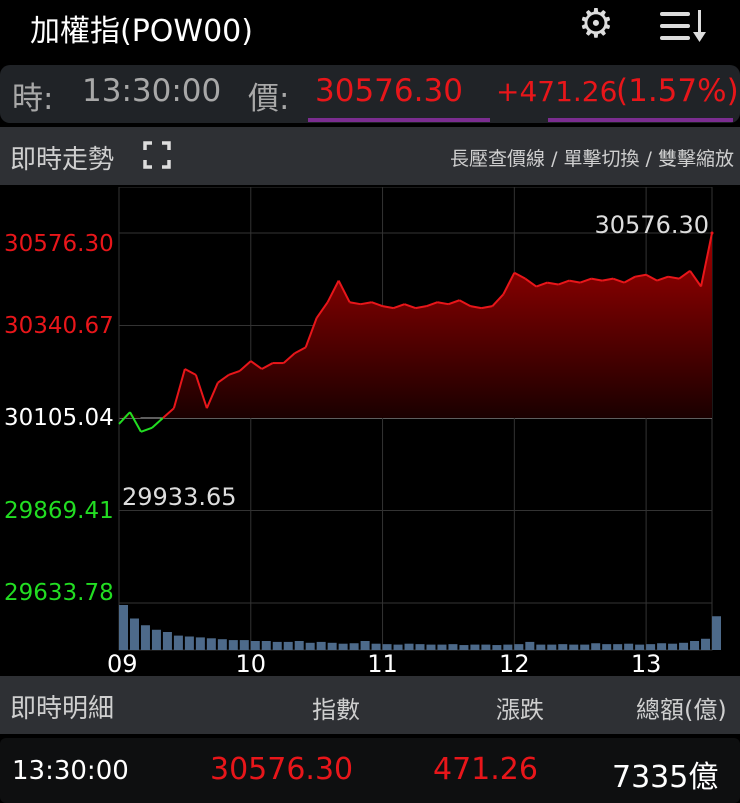 Image resolution: width=740 pixels, height=803 pixels. What do you see at coordinates (70, 771) in the screenshot?
I see `row-time: 13:30:00` at bounding box center [70, 771].